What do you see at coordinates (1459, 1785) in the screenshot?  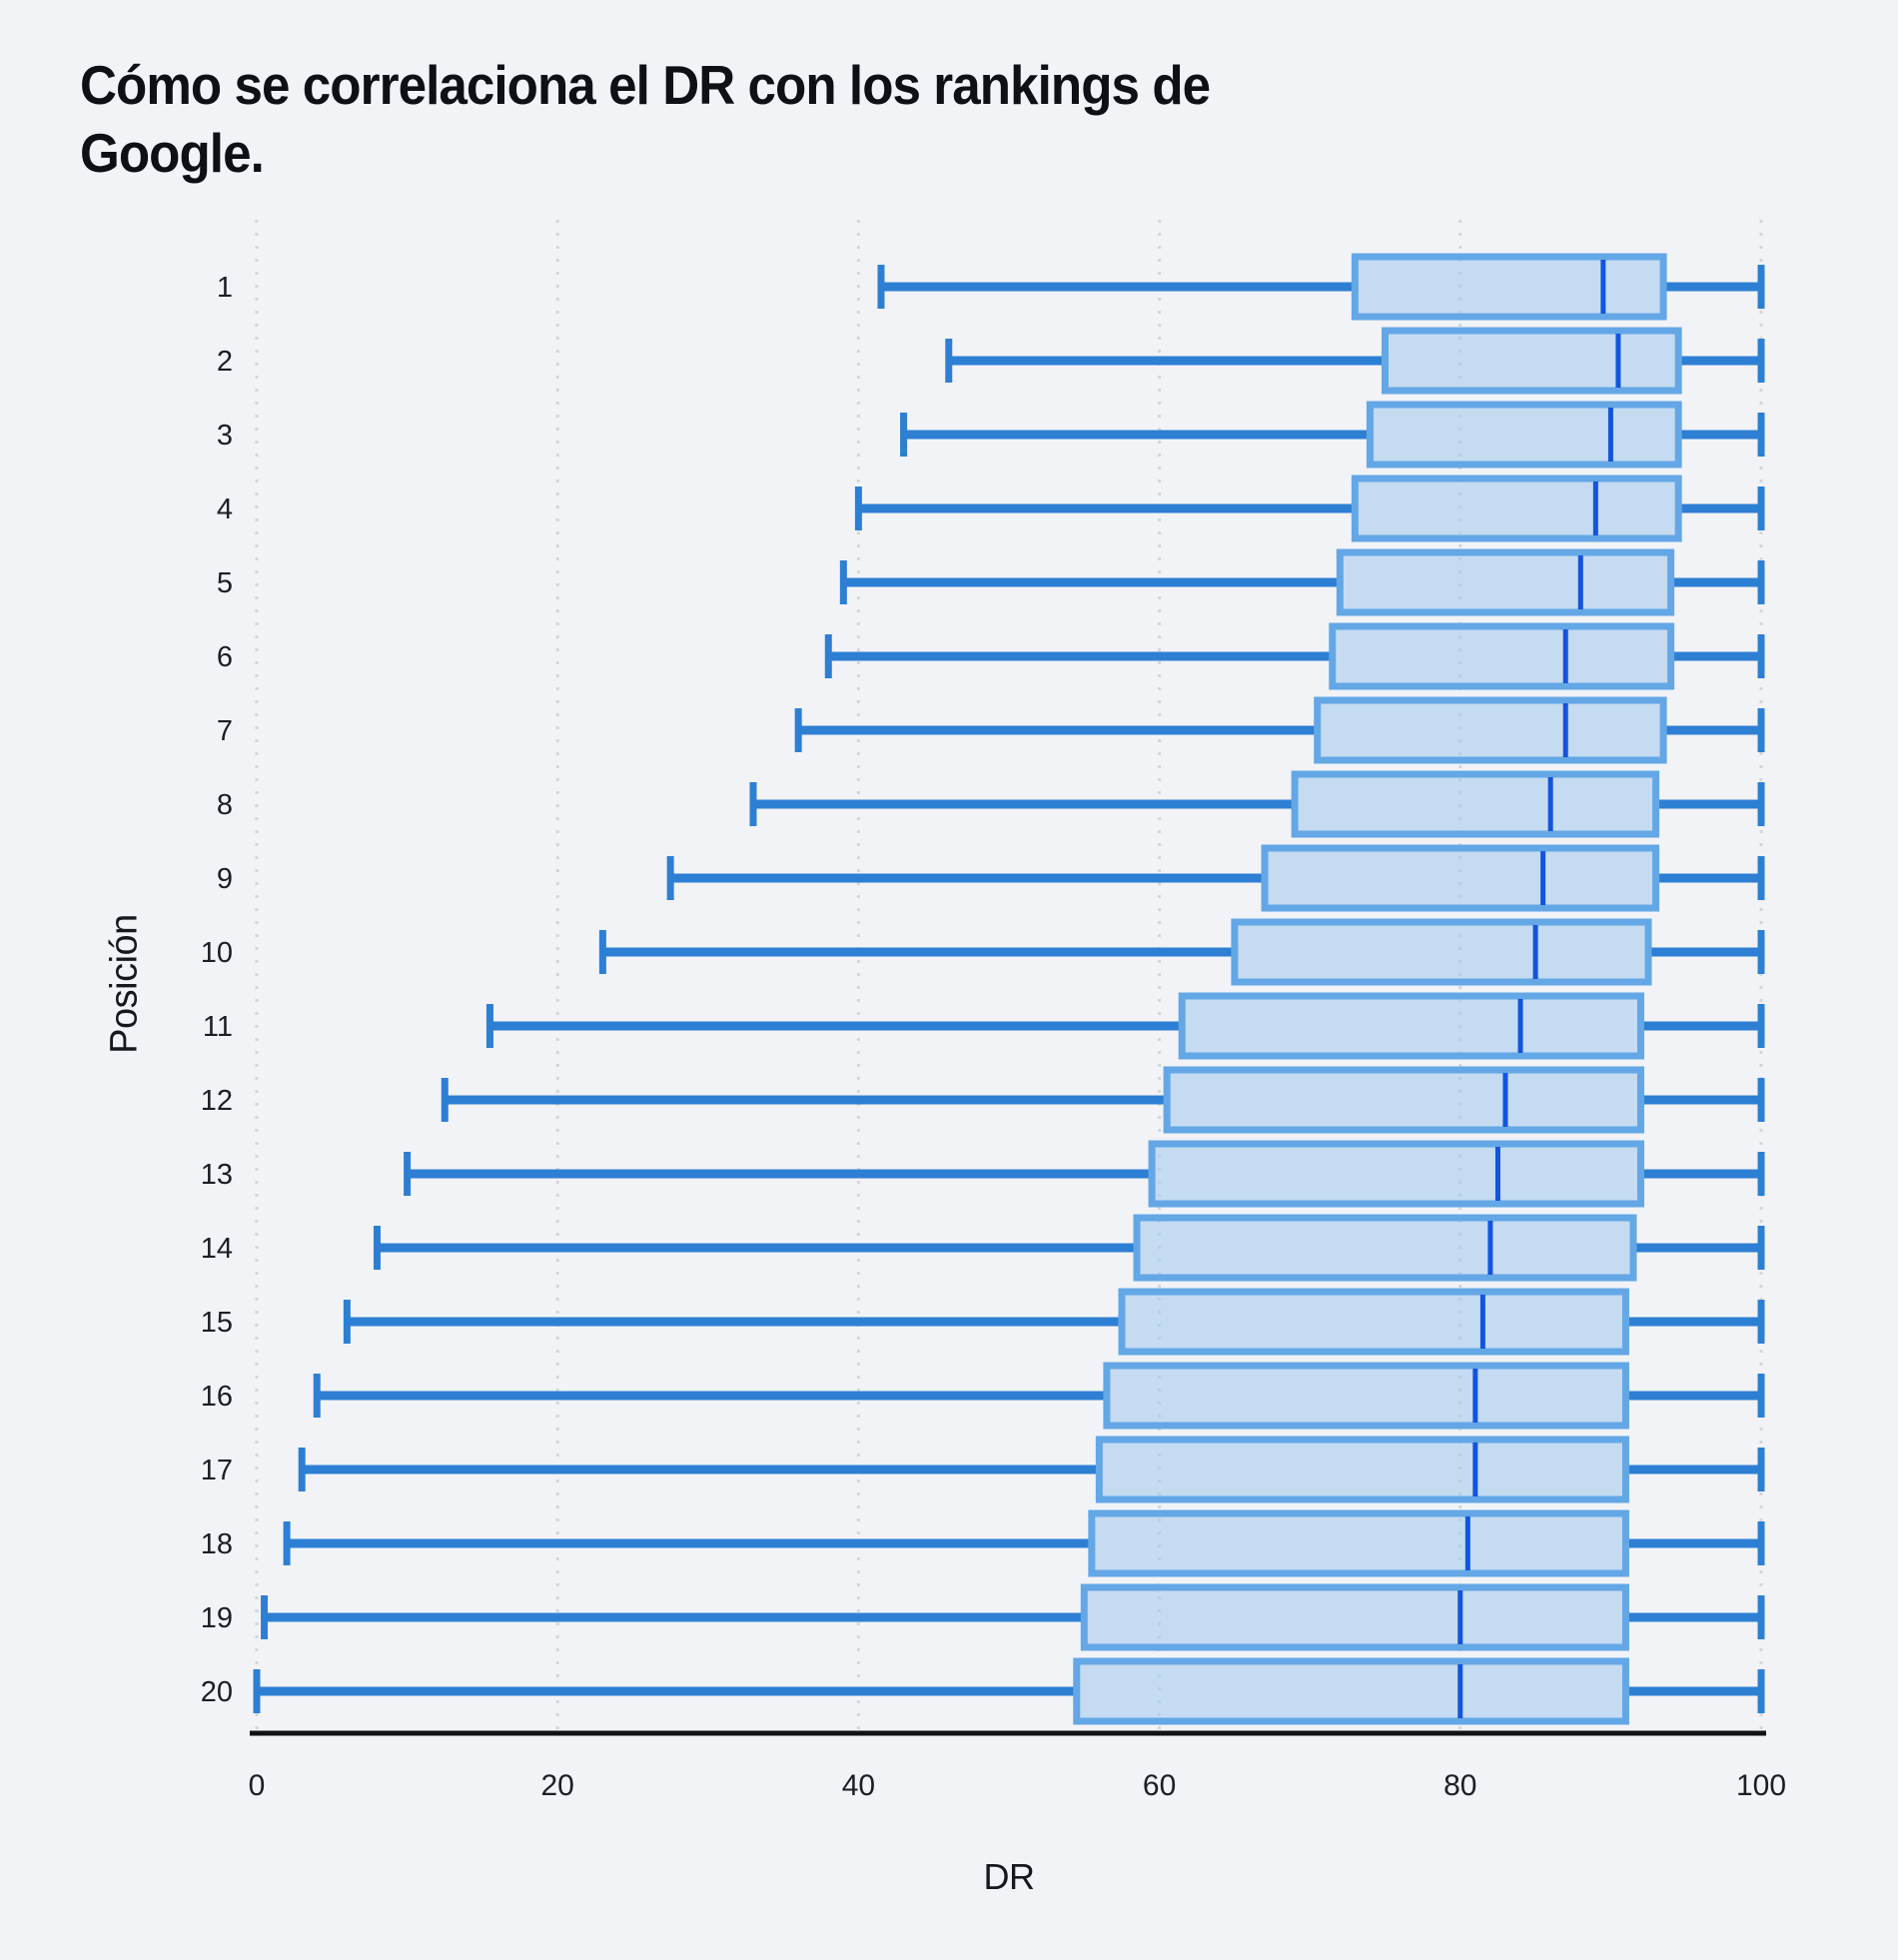 I see `x-tick-label: 80` at bounding box center [1459, 1785].